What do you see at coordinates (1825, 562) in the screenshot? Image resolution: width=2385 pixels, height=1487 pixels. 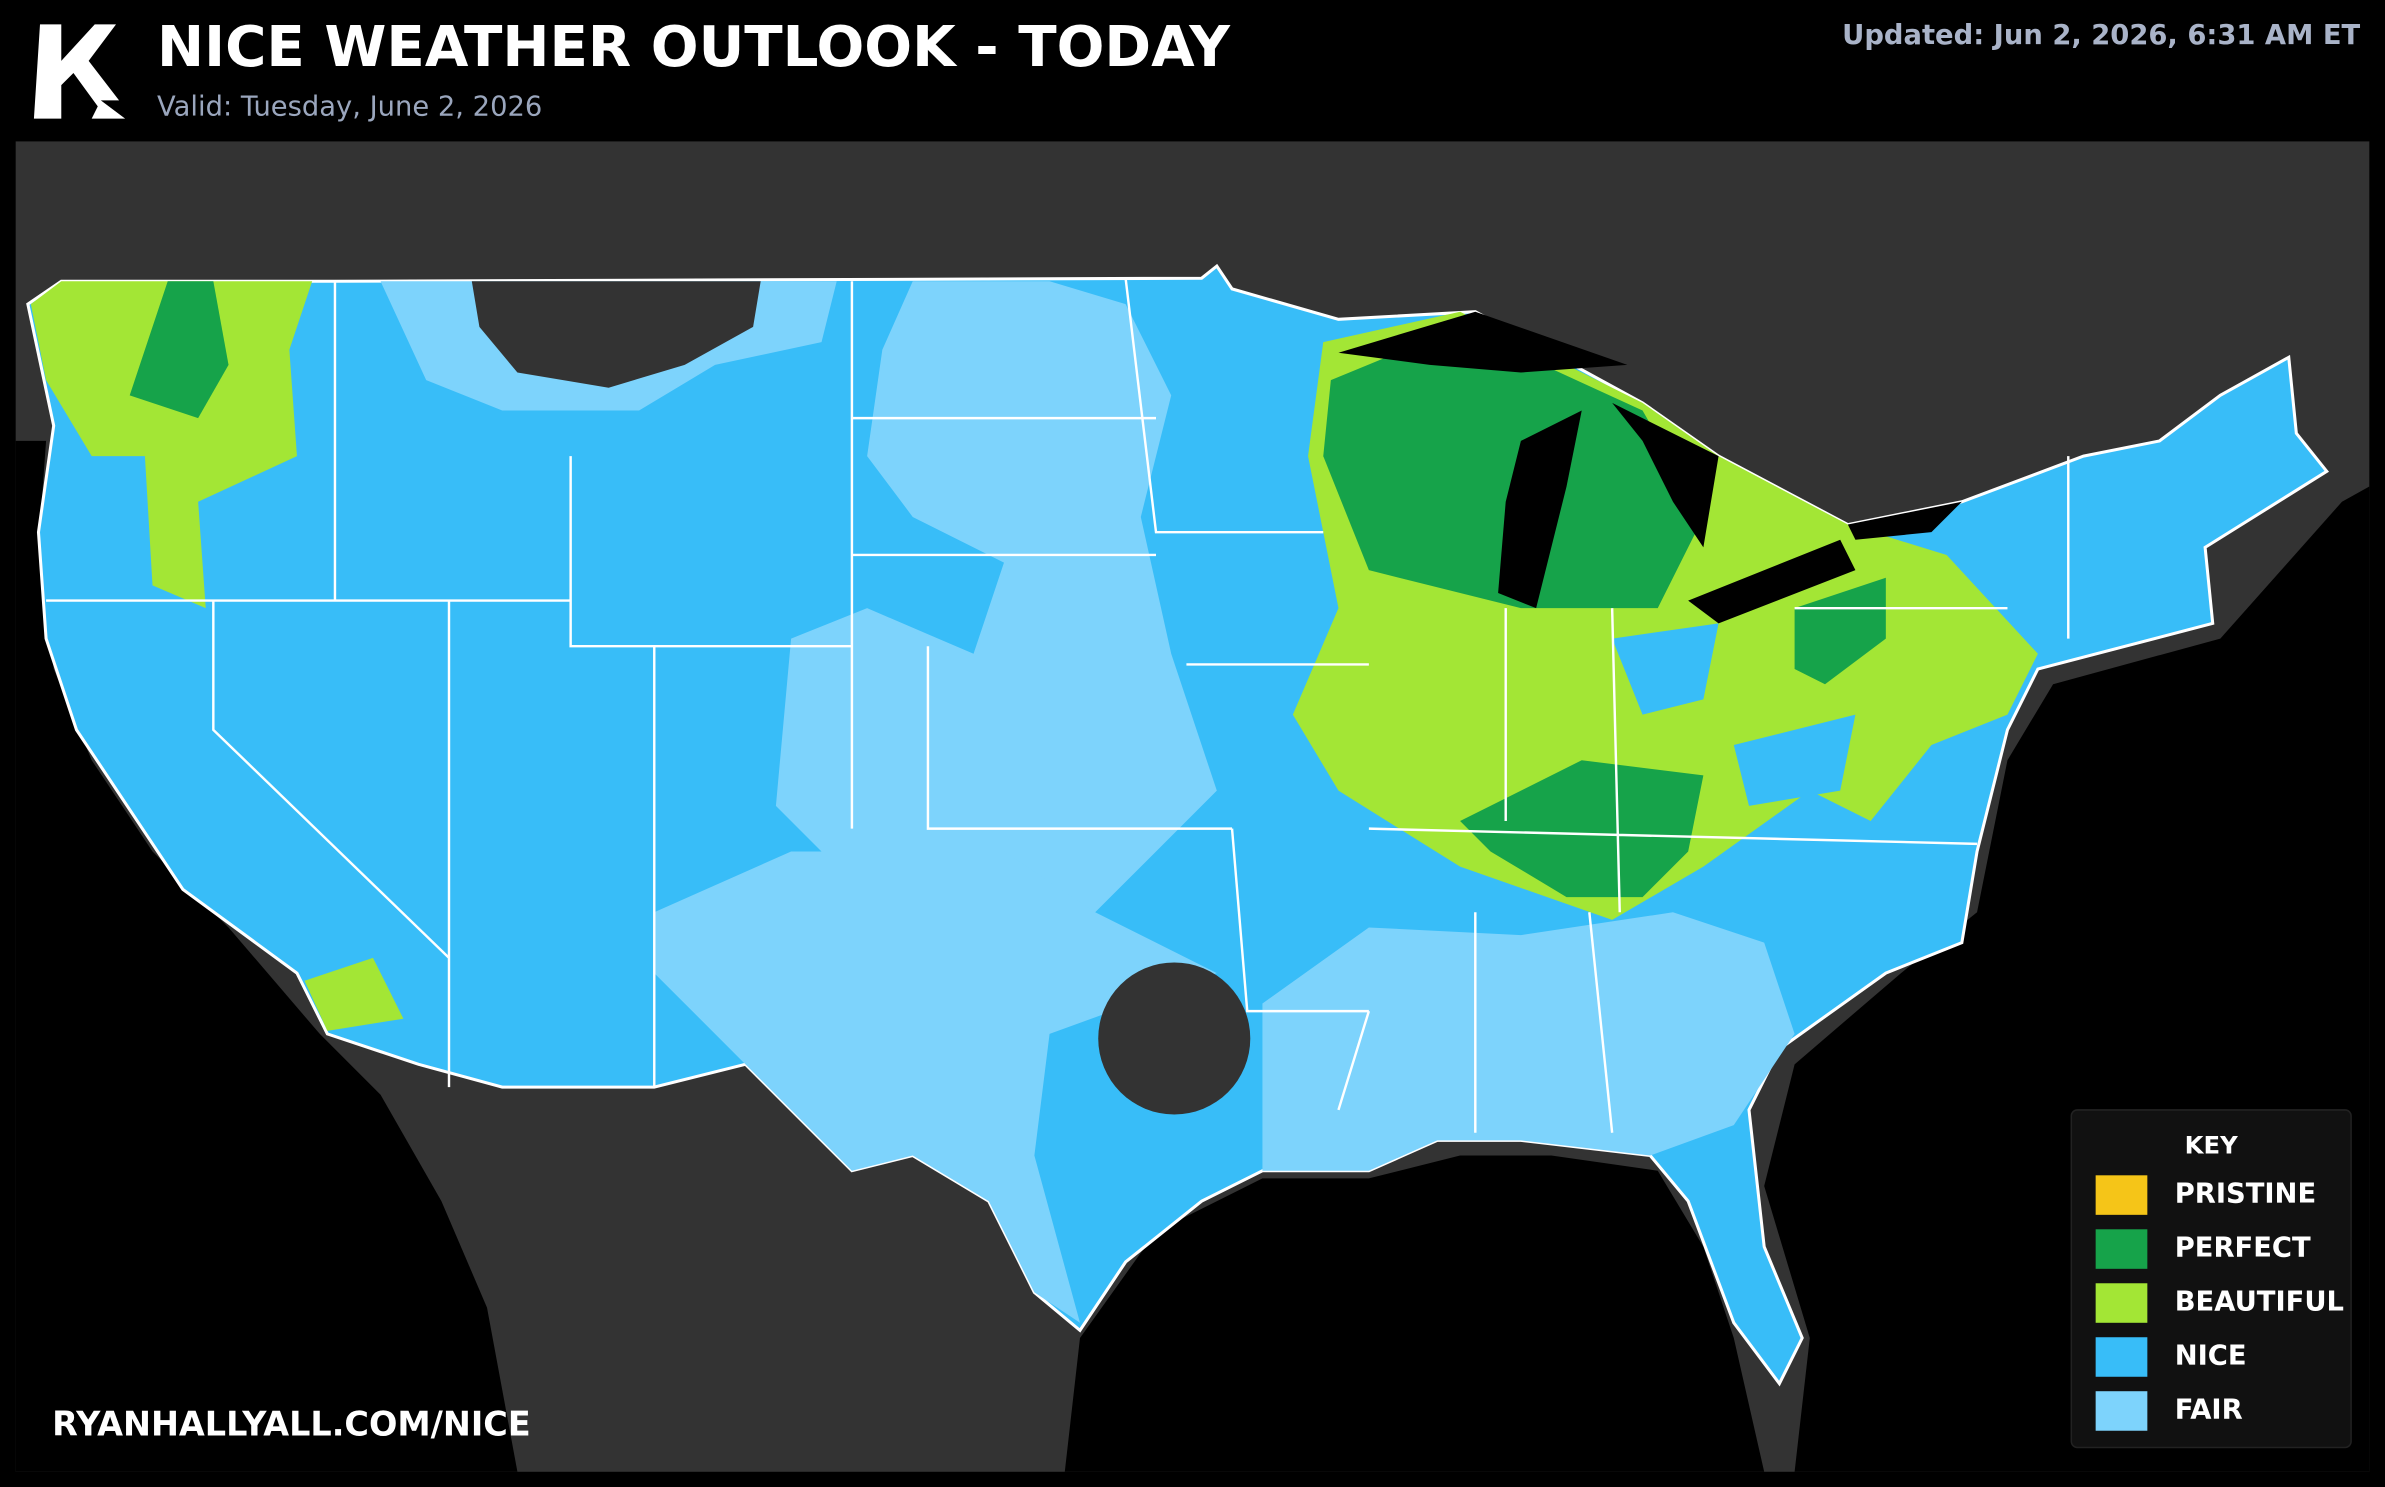 I see `lake-erie-ontario` at bounding box center [1825, 562].